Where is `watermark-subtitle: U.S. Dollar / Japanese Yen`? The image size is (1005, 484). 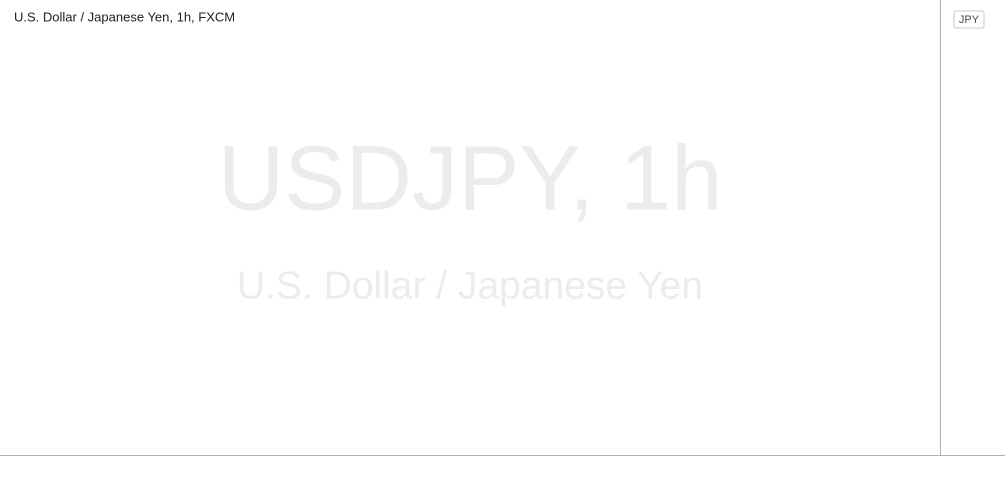
watermark-subtitle: U.S. Dollar / Japanese Yen is located at coordinates (470, 285).